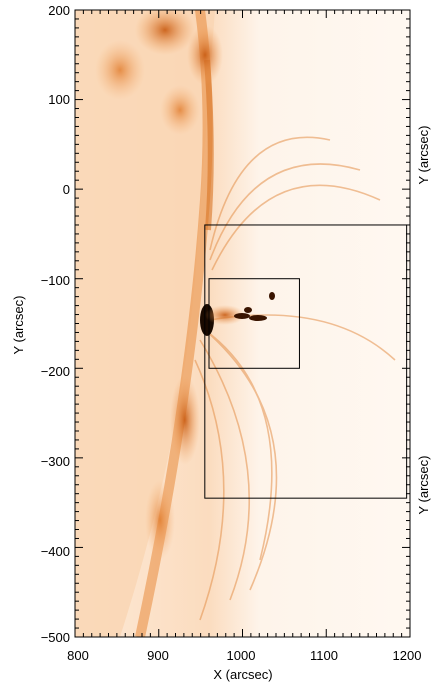  I want to click on y-axis-title: Y (arcsec), so click(18, 325).